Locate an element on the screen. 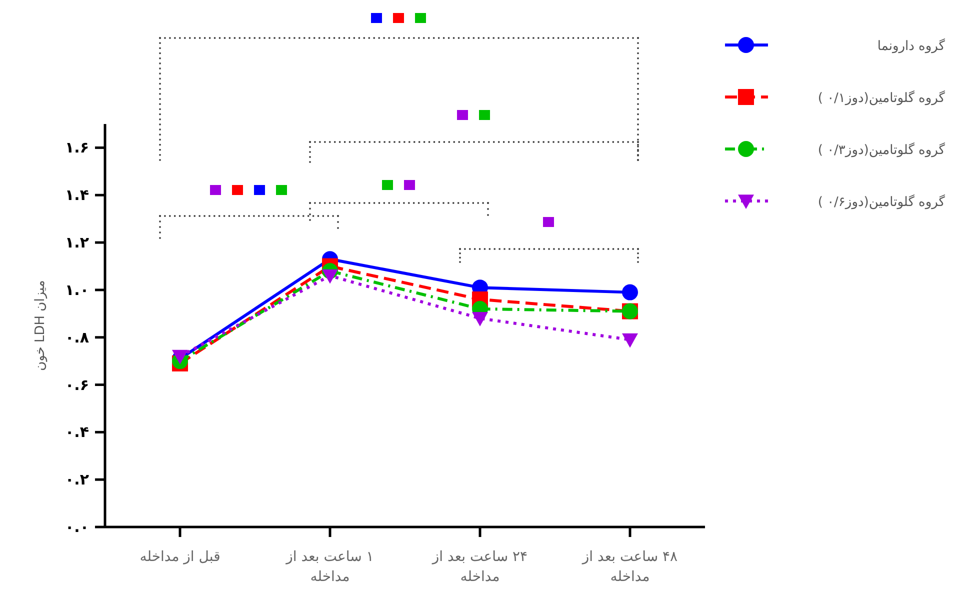 The image size is (959, 598). y-tick-label: ۱.۲ is located at coordinates (76, 243).